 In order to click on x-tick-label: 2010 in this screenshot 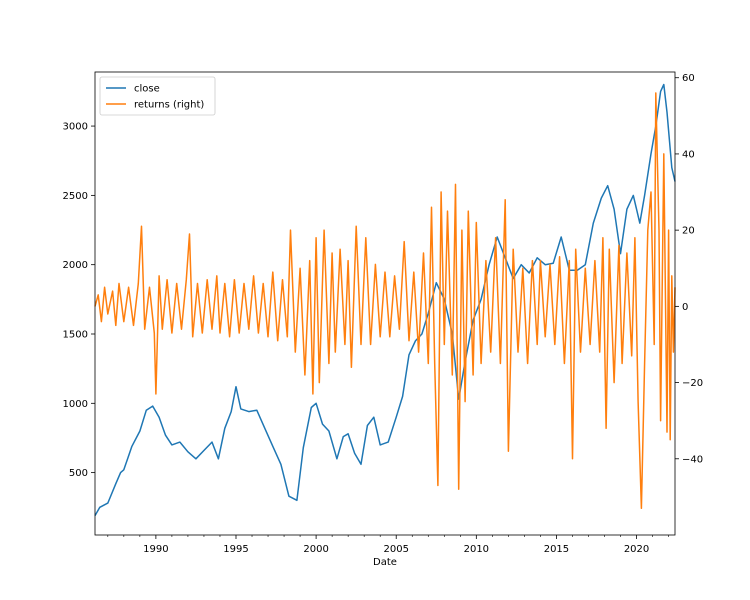, I will do `click(476, 549)`.